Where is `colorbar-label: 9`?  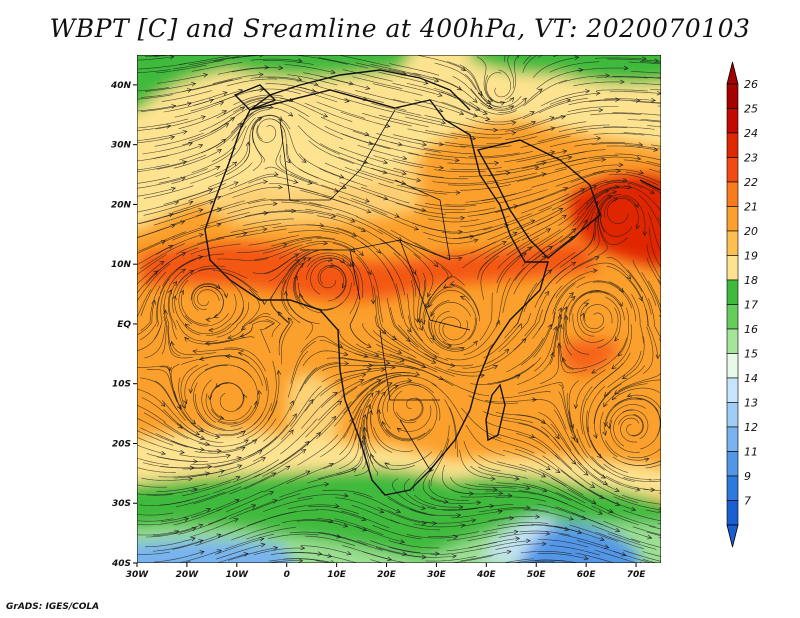 colorbar-label: 9 is located at coordinates (747, 476).